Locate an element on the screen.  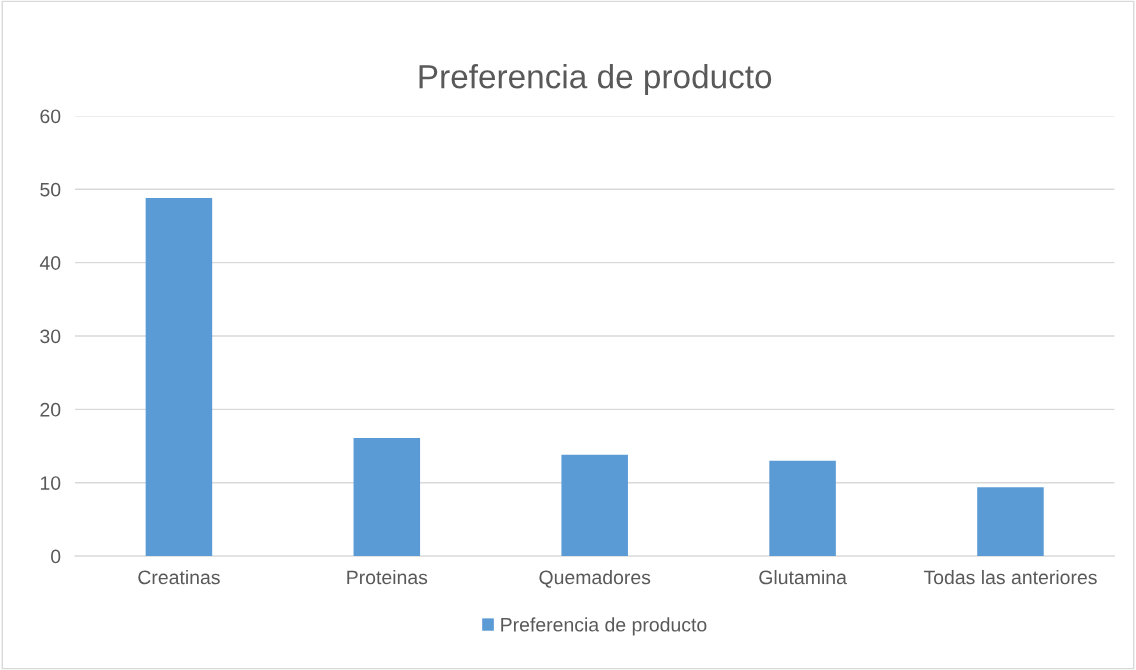
x-tick-label: Glutamina is located at coordinates (803, 577).